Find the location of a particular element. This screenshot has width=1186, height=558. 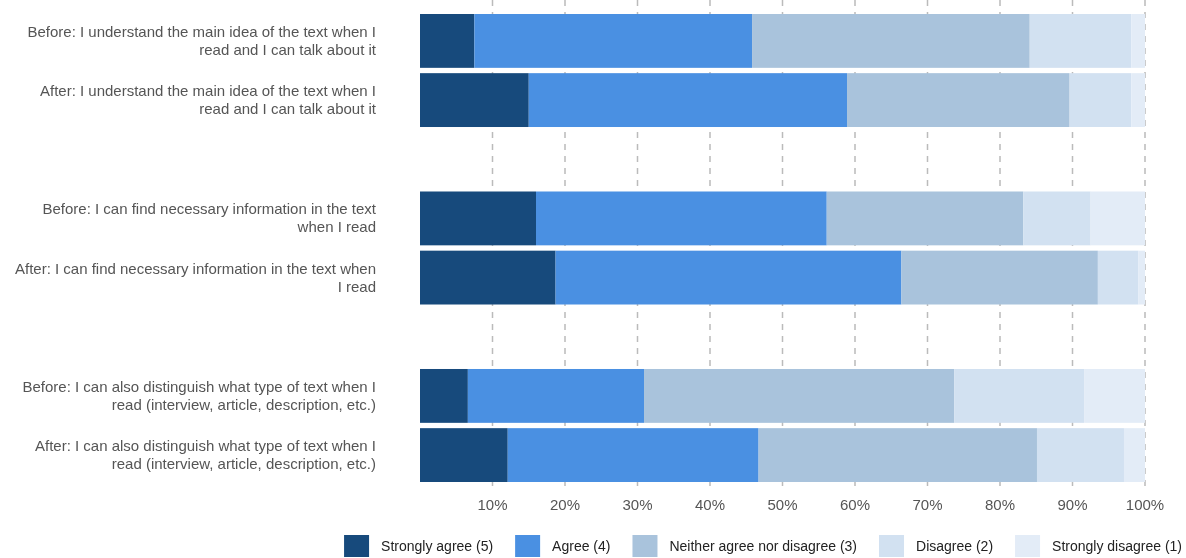

legend-label: Disagree (2) is located at coordinates (955, 546).